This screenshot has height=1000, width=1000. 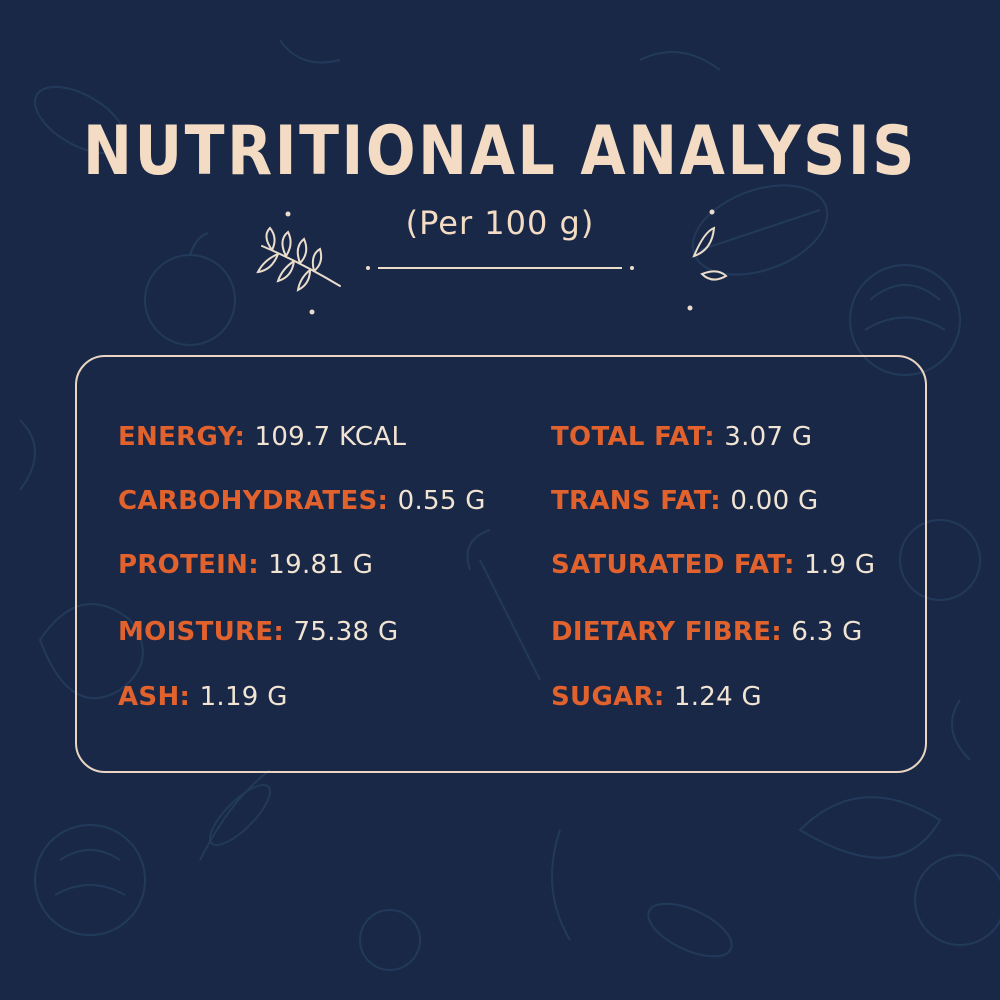 I want to click on nutrient-value: 6.3 G, so click(x=827, y=632).